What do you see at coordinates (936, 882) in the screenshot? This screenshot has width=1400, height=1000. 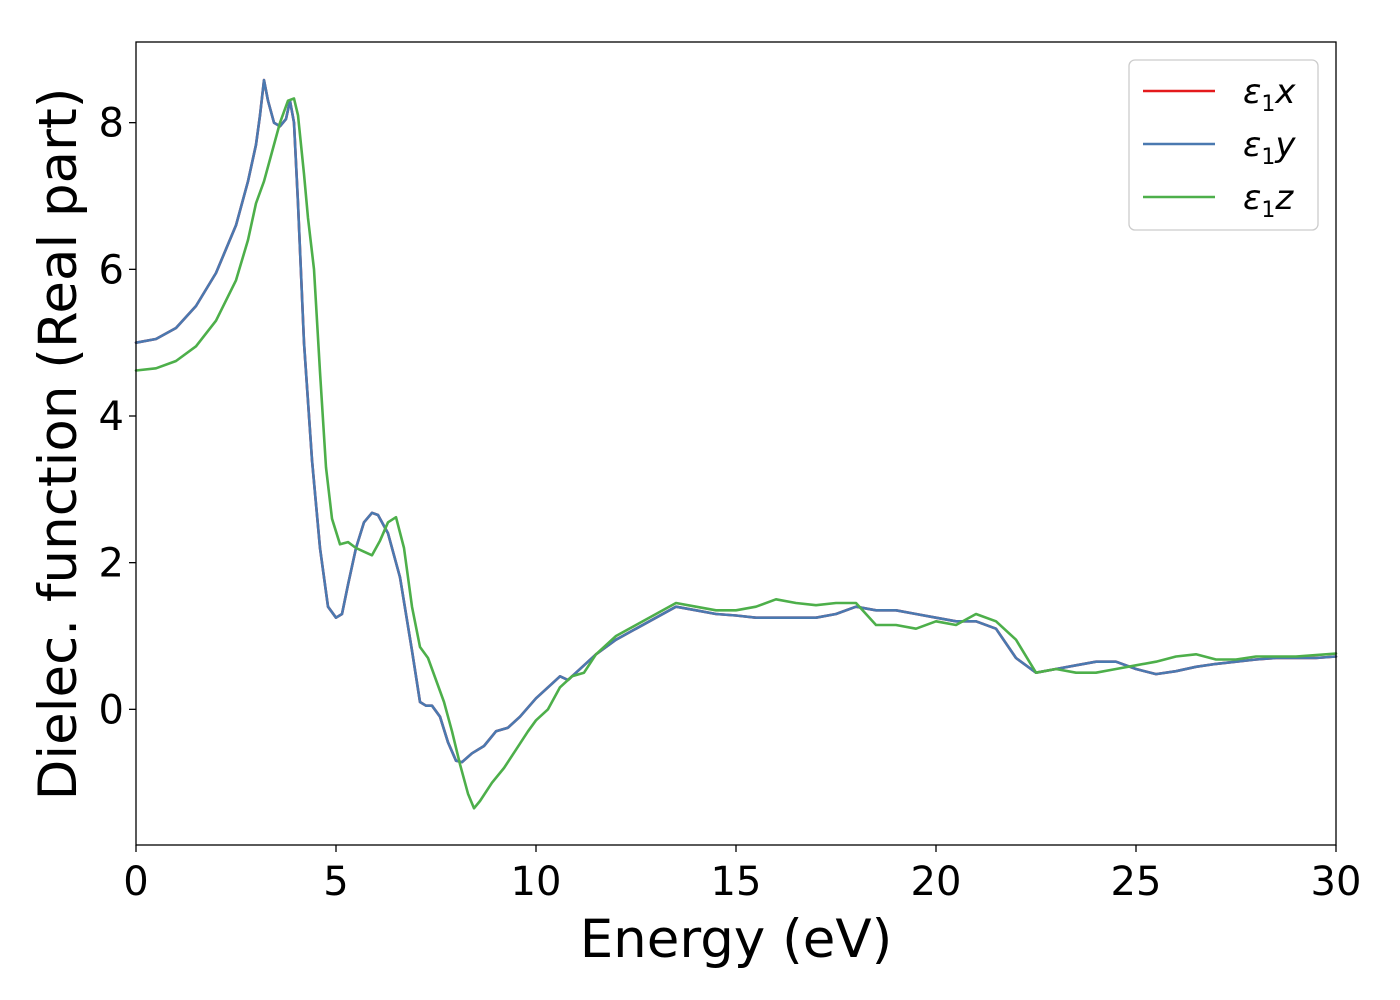 I see `x-tick-label: 20` at bounding box center [936, 882].